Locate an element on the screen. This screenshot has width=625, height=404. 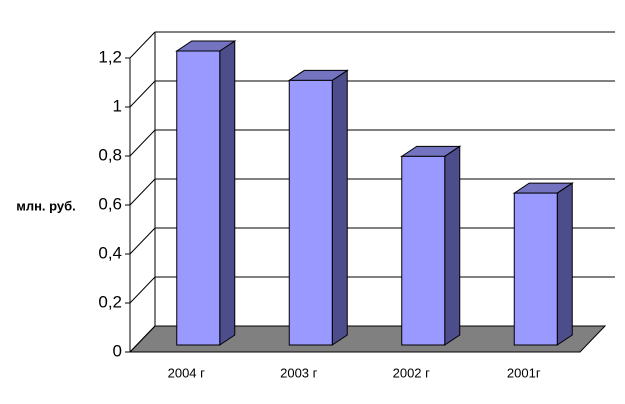
y-tick-label: 1,2 is located at coordinates (110, 56).